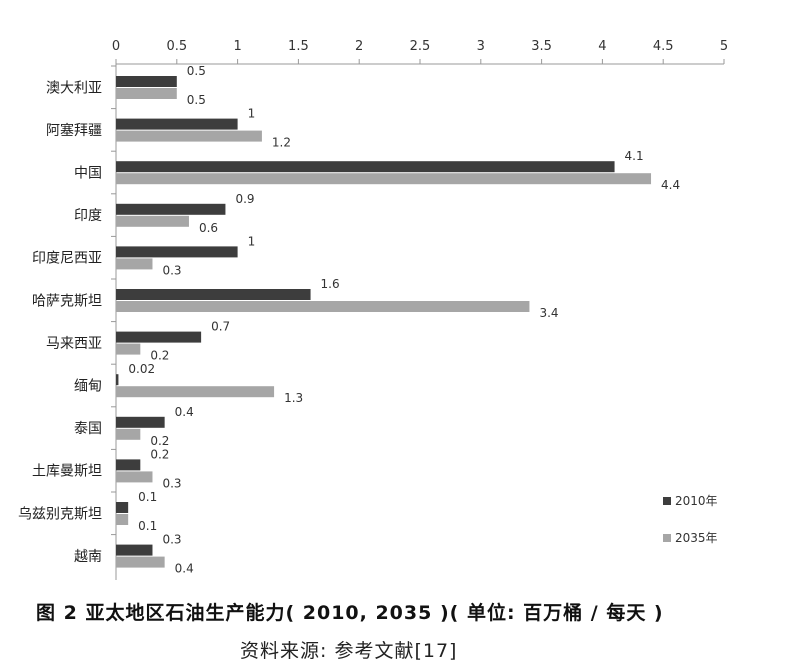 The width and height of the screenshot is (800, 671). I want to click on x-tick-label: 2.5, so click(420, 46).